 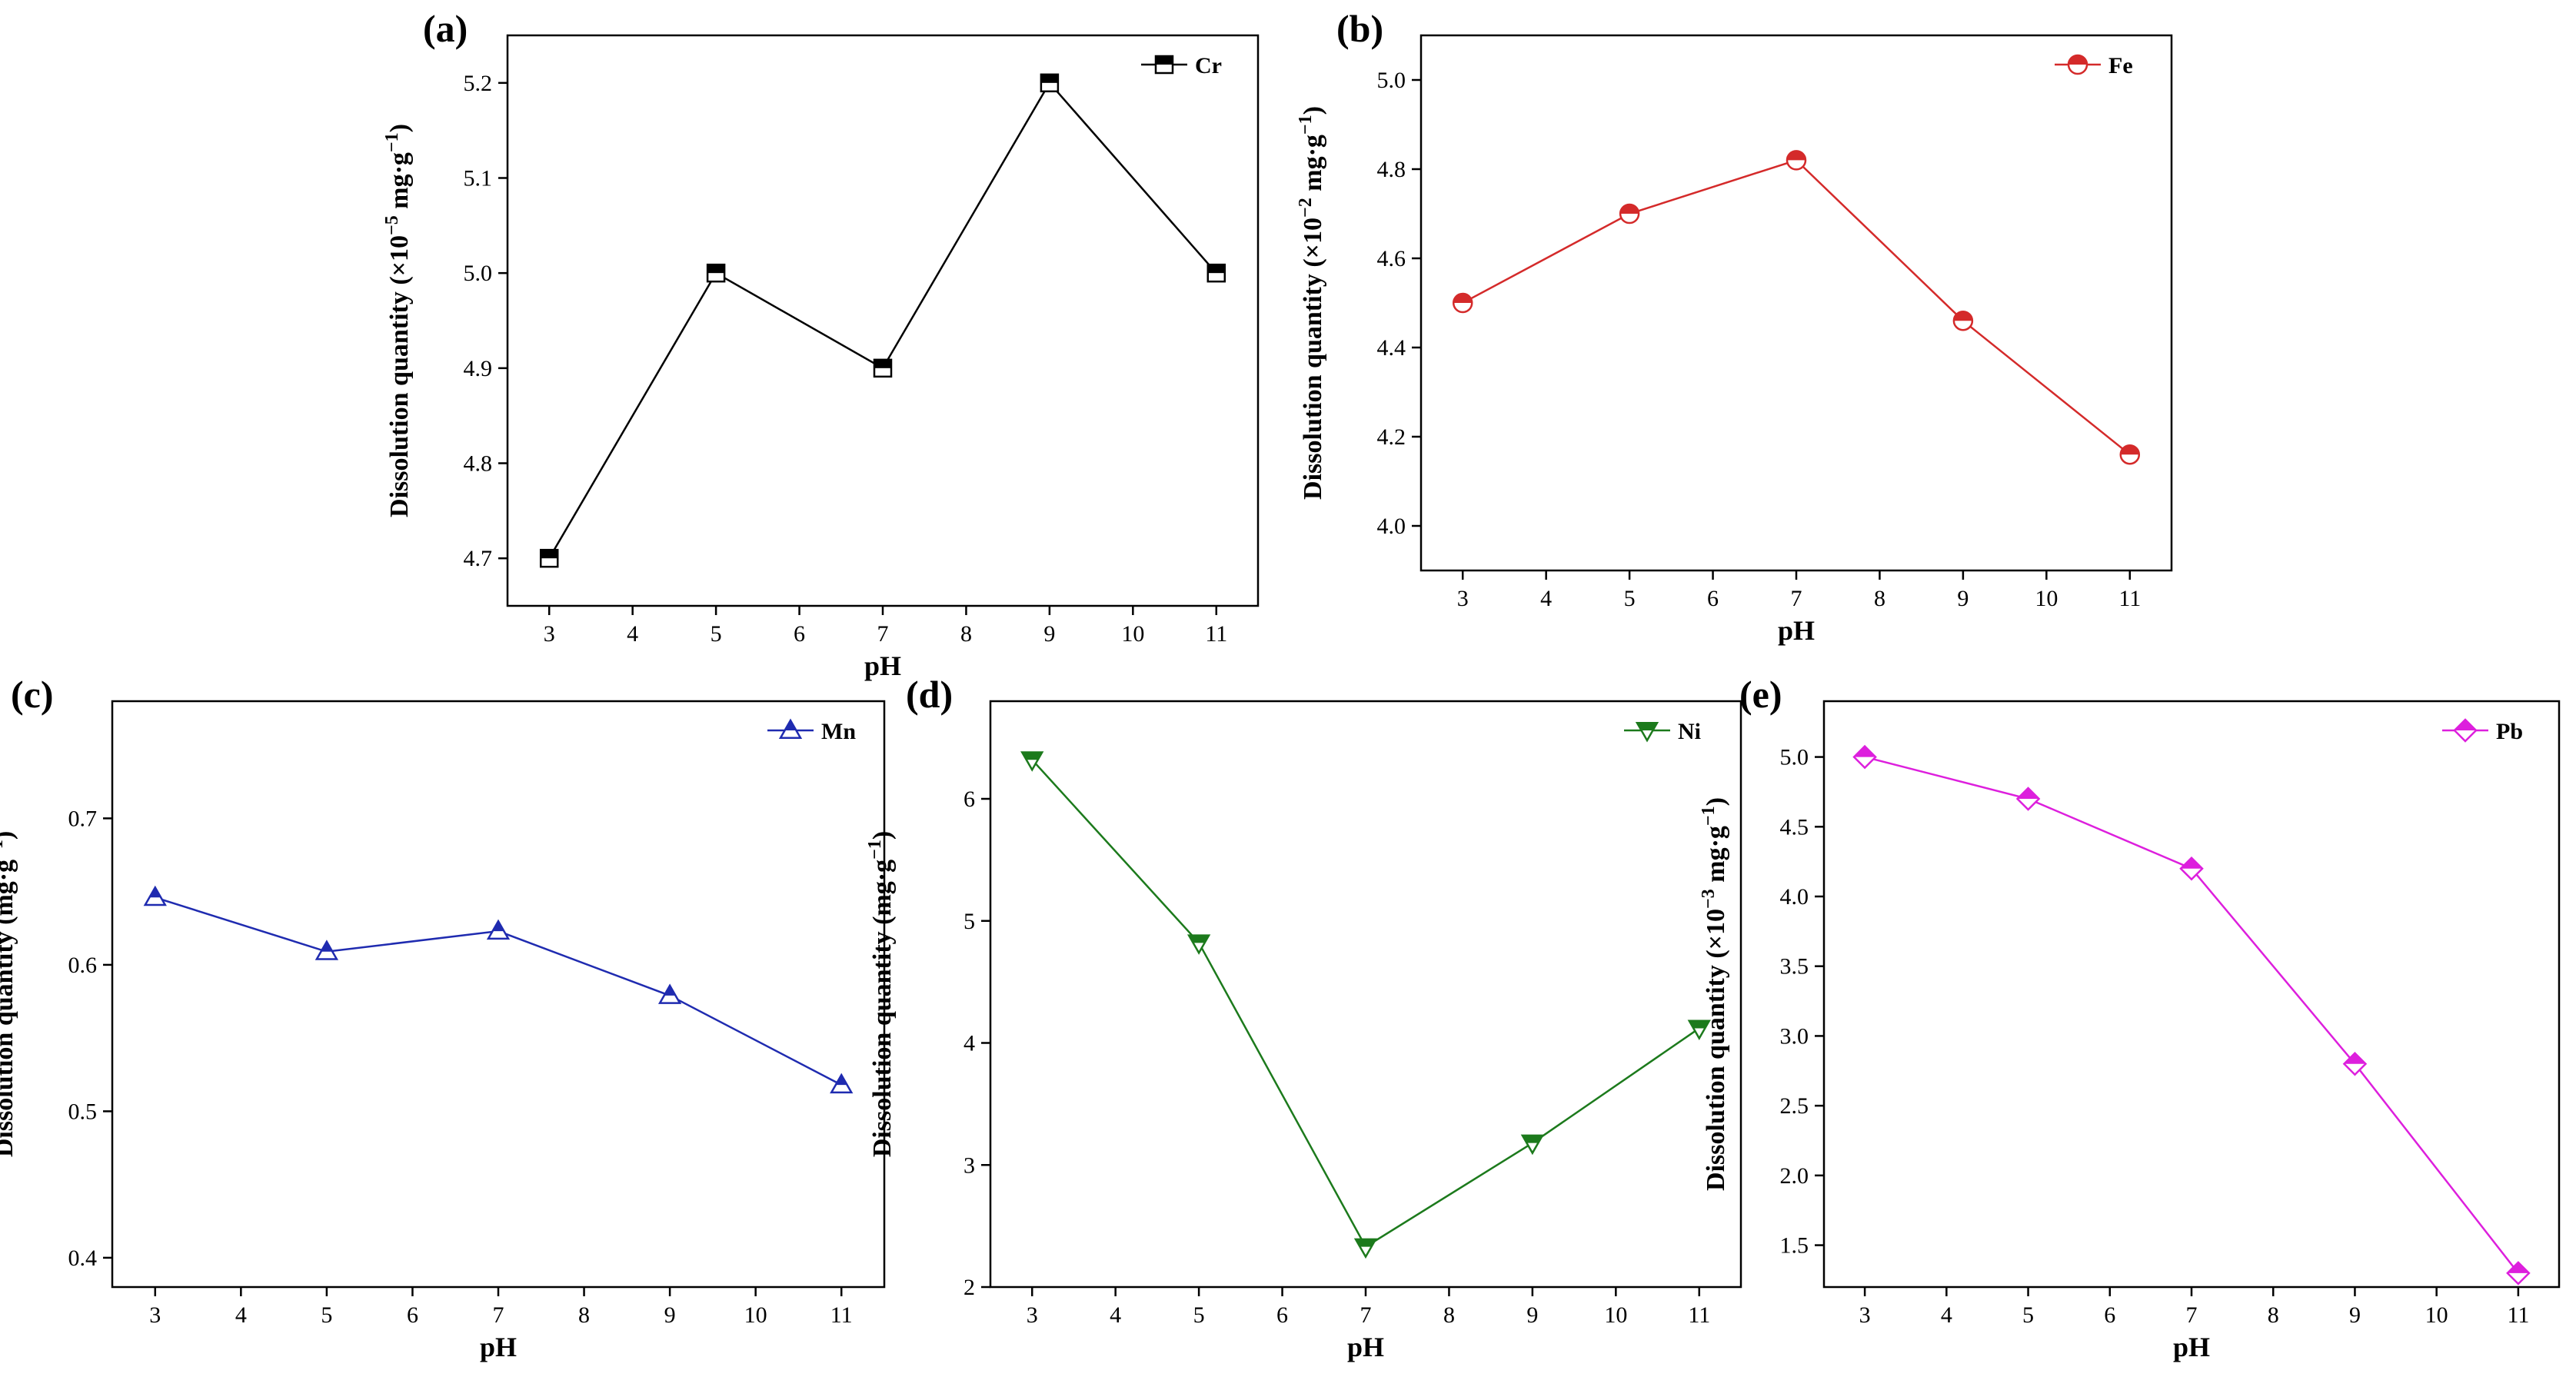 I want to click on y-tick-label: 4.5, so click(x=1795, y=827).